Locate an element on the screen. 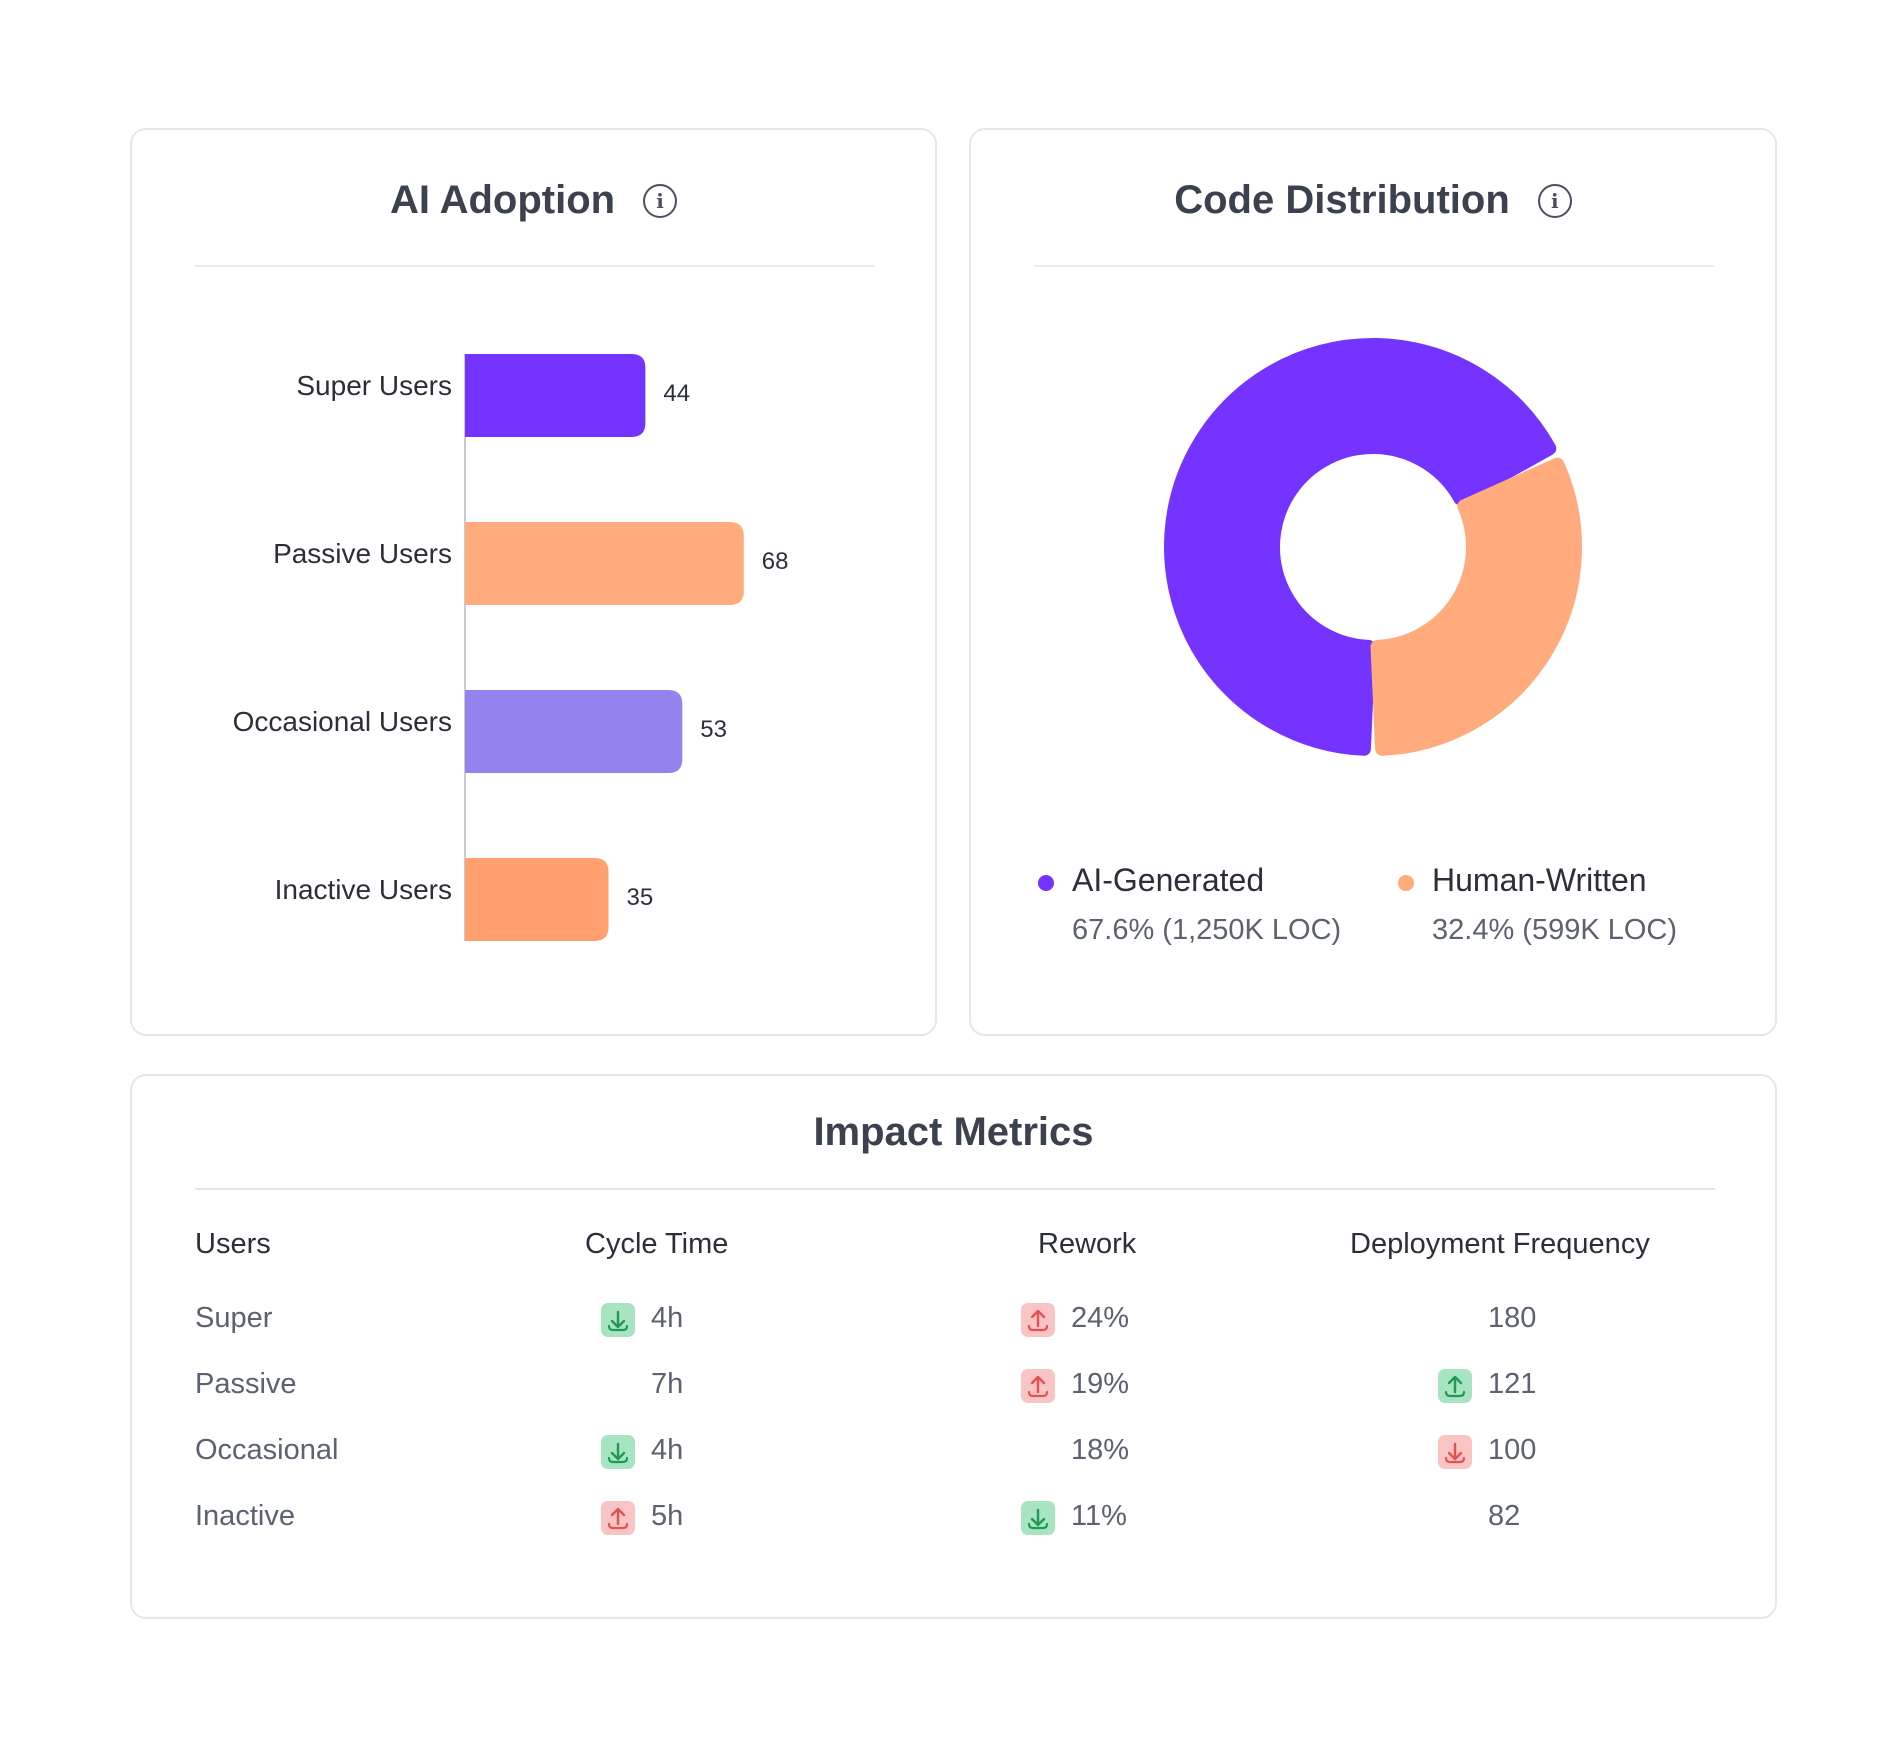  code-distribution-divider is located at coordinates (1374, 266).